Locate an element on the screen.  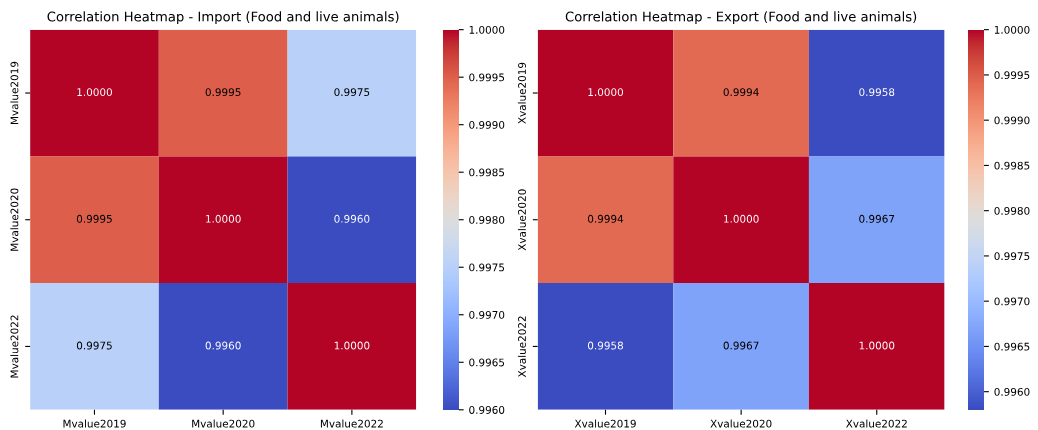
x-tick-label: Mvalue2019 is located at coordinates (94, 423).